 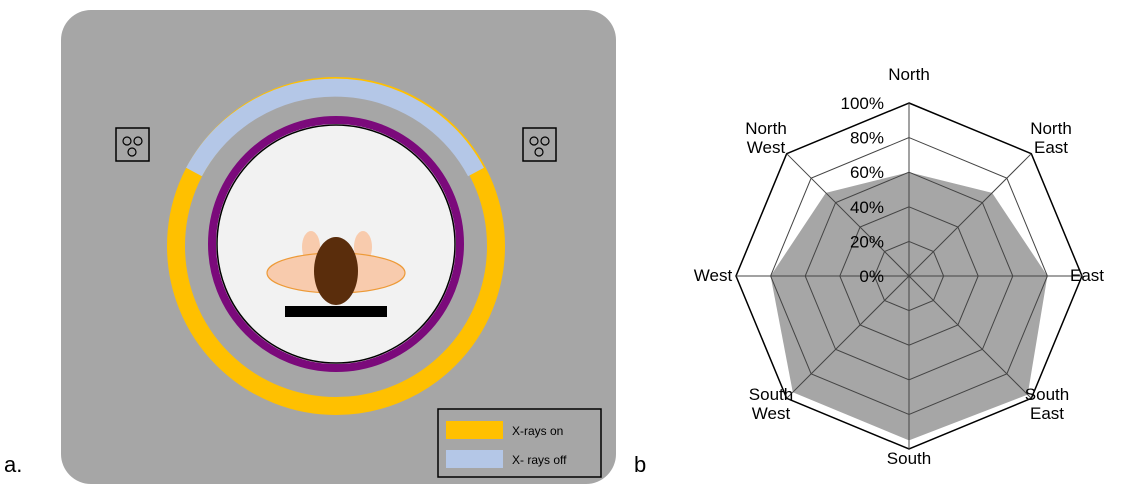 I want to click on detector-right-icon, so click(x=539, y=144).